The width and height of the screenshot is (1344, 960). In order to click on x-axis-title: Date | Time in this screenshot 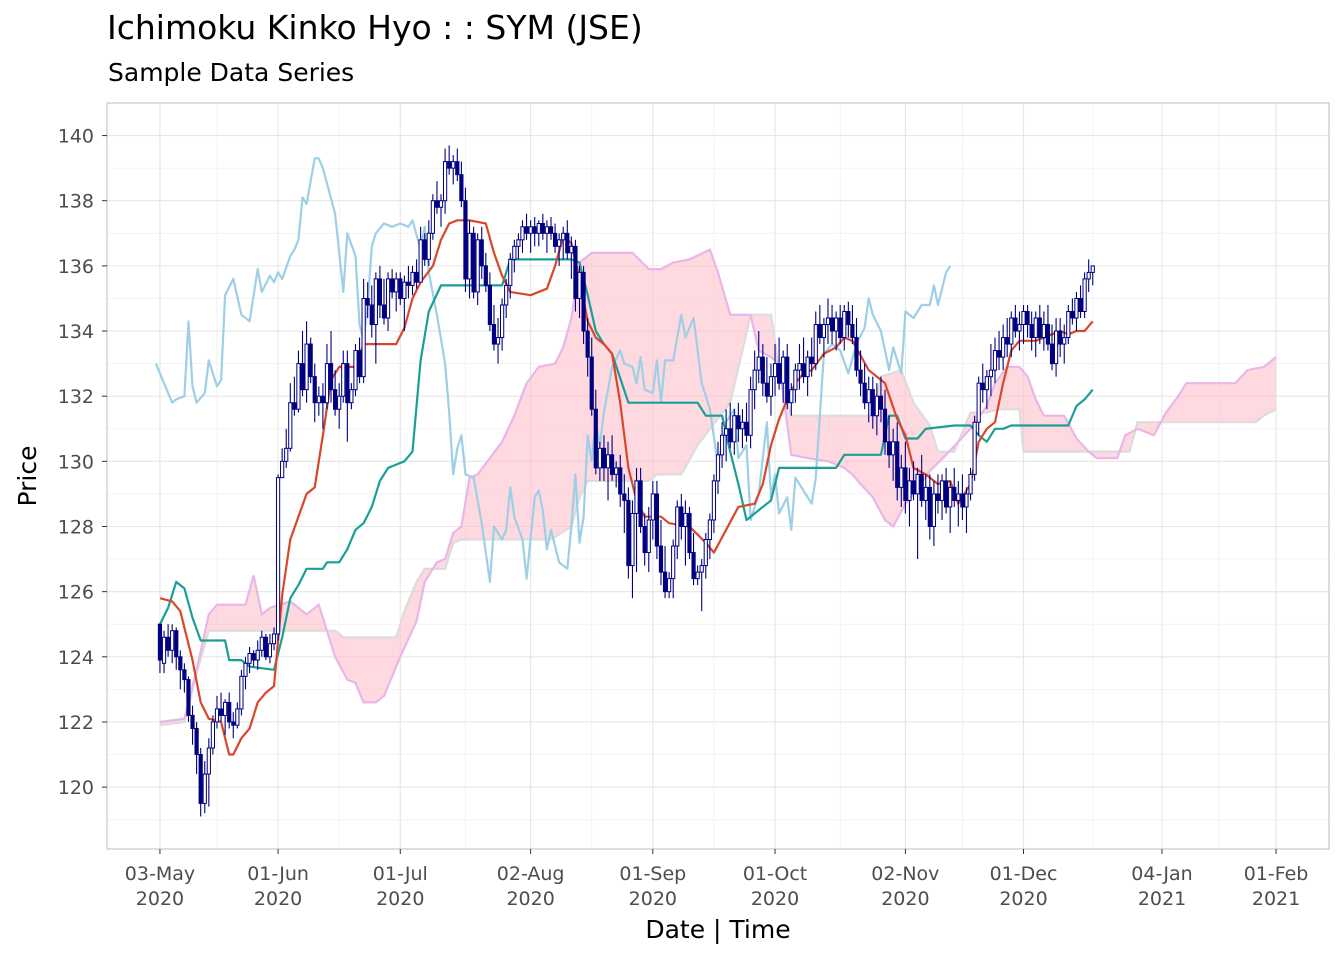, I will do `click(717, 929)`.